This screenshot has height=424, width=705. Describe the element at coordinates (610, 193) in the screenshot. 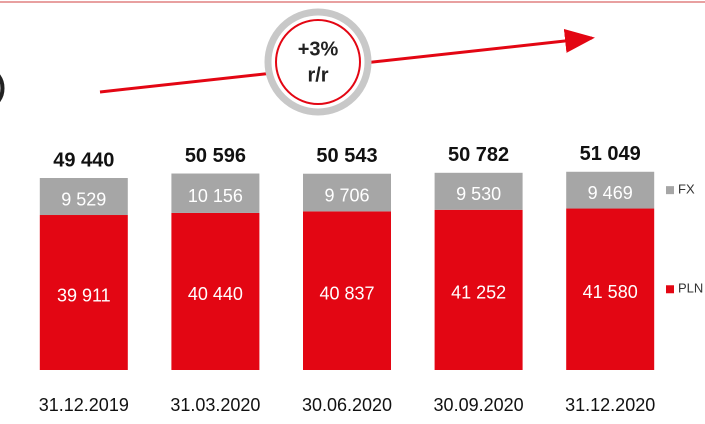

I see `value-label: 9 469` at that location.